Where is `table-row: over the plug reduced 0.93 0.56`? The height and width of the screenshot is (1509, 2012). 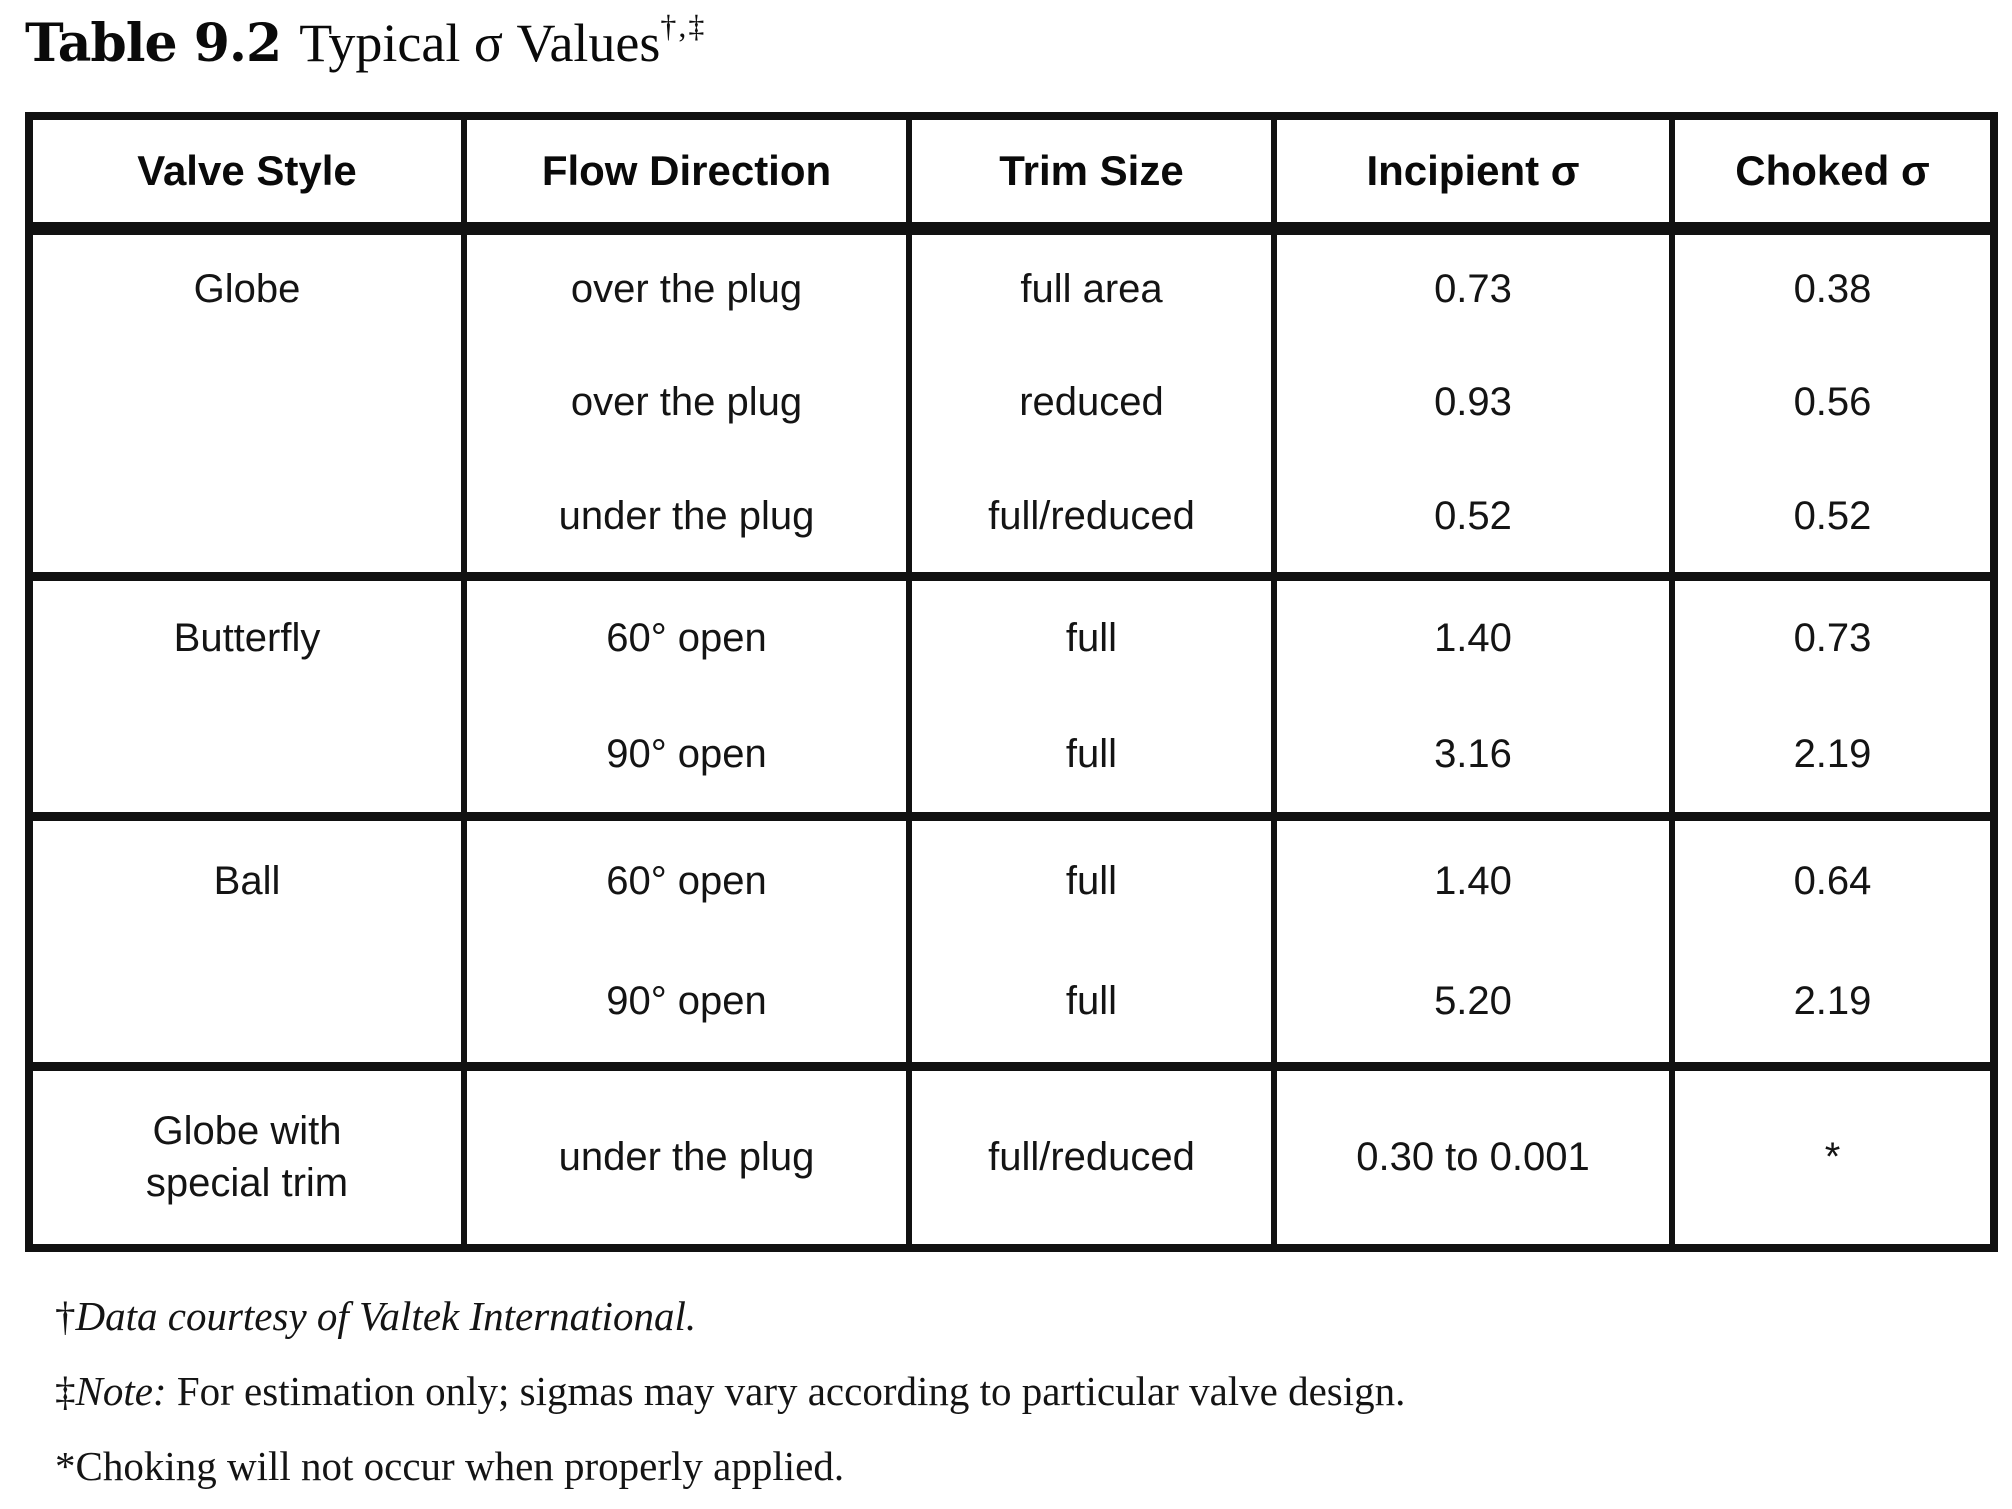 table-row: over the plug reduced 0.93 0.56 is located at coordinates (1011, 402).